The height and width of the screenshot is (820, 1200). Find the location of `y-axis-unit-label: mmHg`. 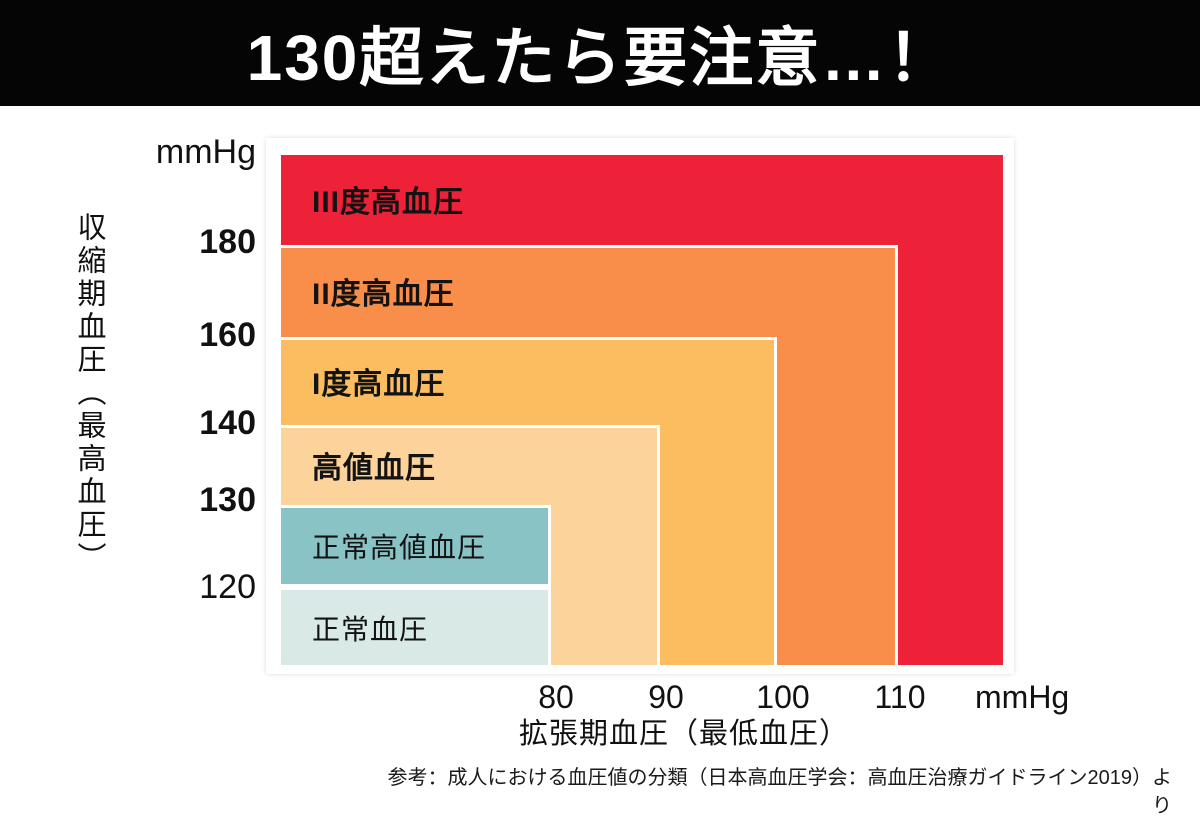

y-axis-unit-label: mmHg is located at coordinates (205, 152).